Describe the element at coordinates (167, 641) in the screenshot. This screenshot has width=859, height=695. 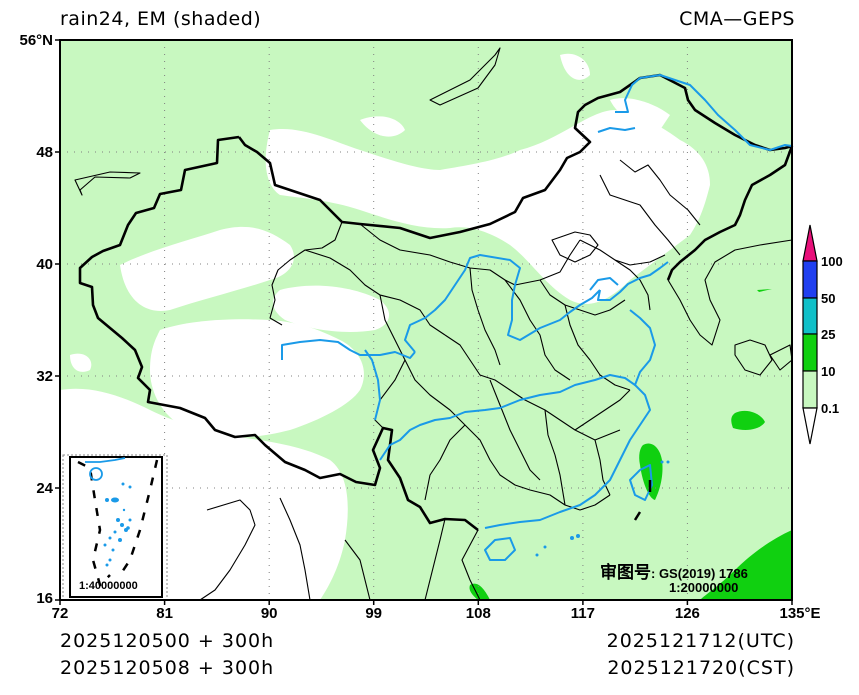
I see `init-time-utc: 2025120500 + 300h` at that location.